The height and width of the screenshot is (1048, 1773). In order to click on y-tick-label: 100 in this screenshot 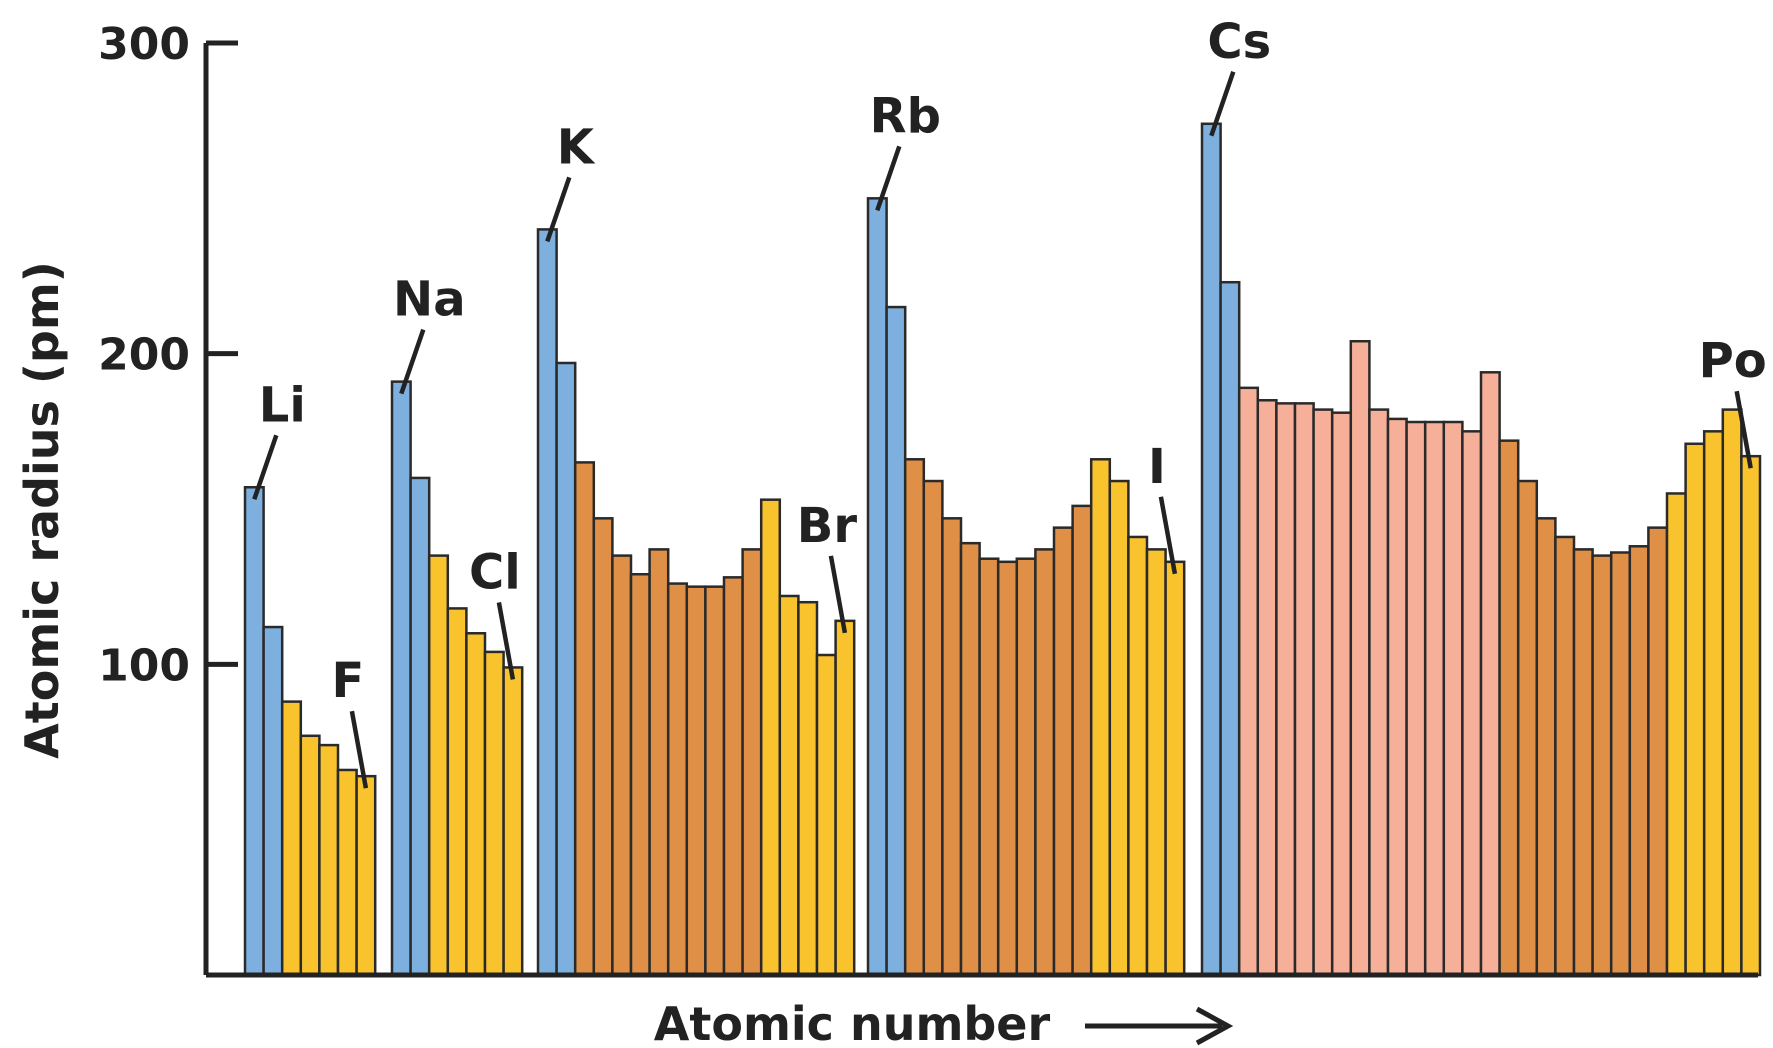, I will do `click(144, 665)`.